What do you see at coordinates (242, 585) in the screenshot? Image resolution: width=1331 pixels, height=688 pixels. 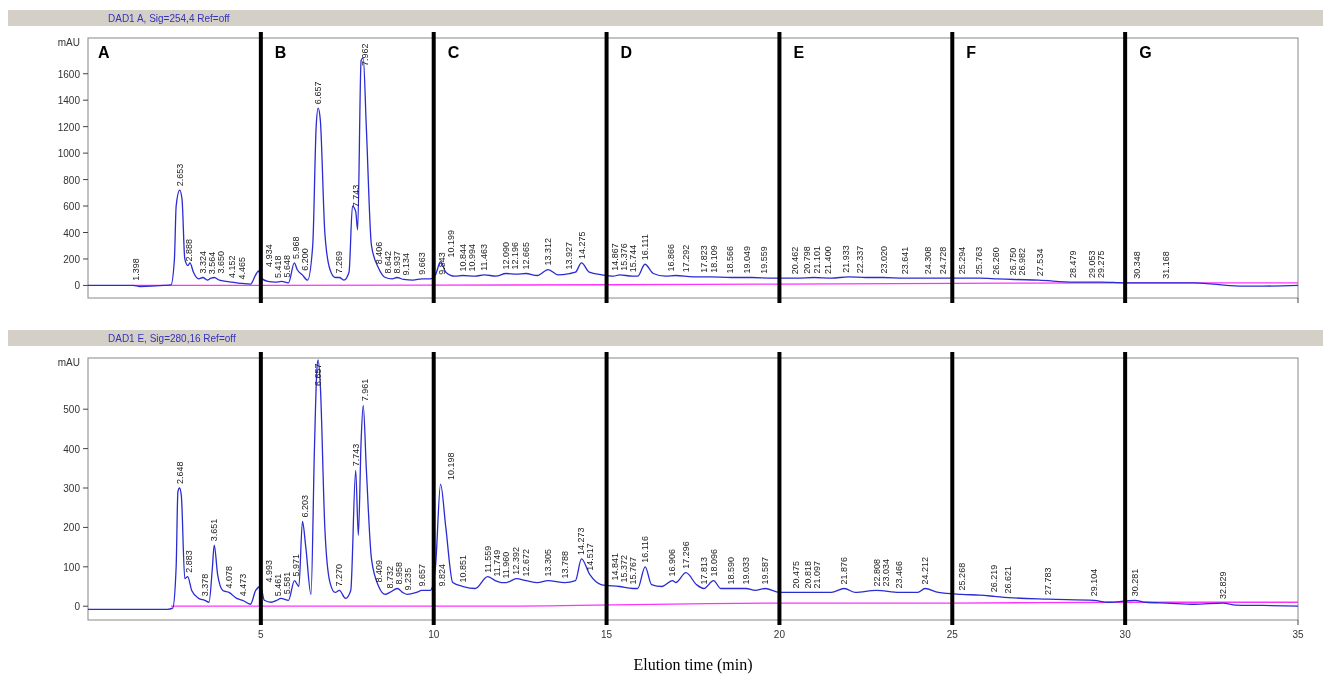 I see `annotation: 4.473` at bounding box center [242, 585].